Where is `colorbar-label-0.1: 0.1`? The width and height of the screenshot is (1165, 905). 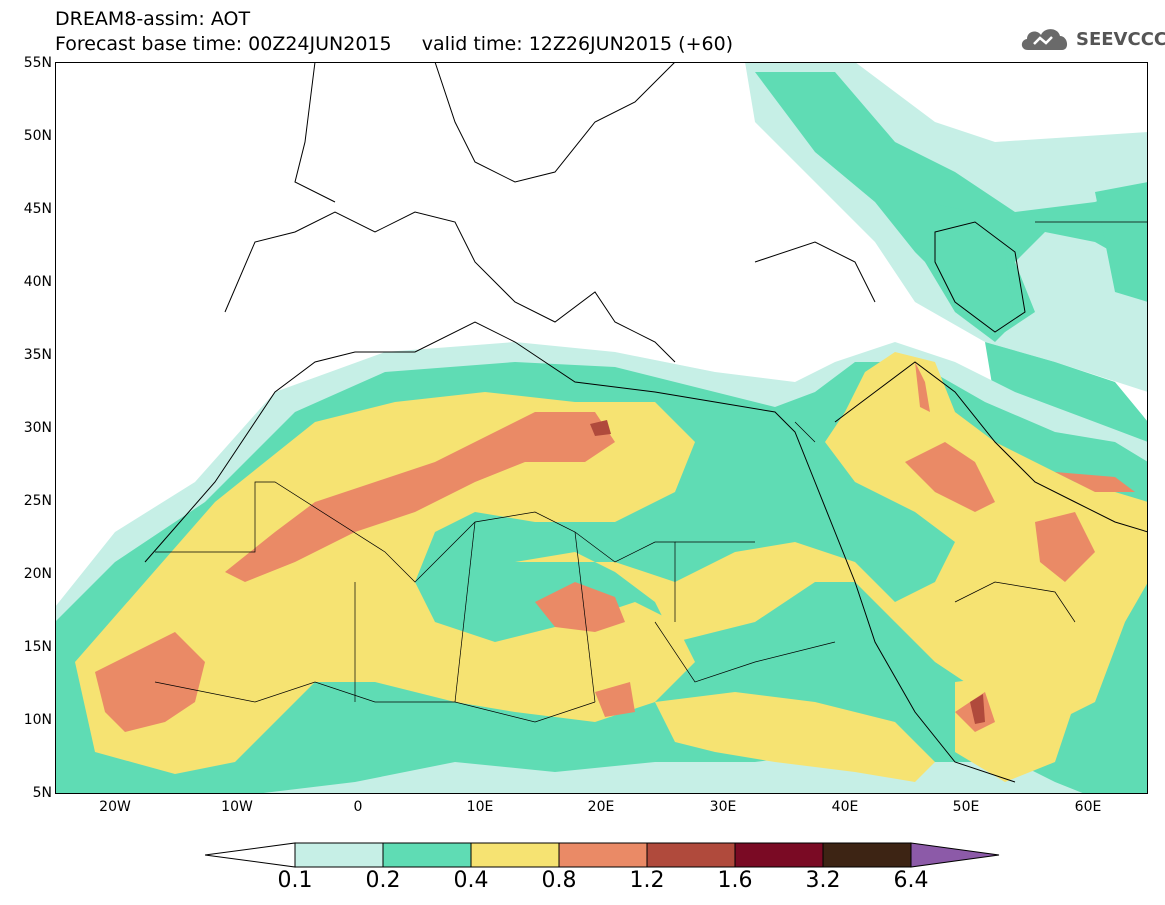
colorbar-label-0.1: 0.1 is located at coordinates (295, 880).